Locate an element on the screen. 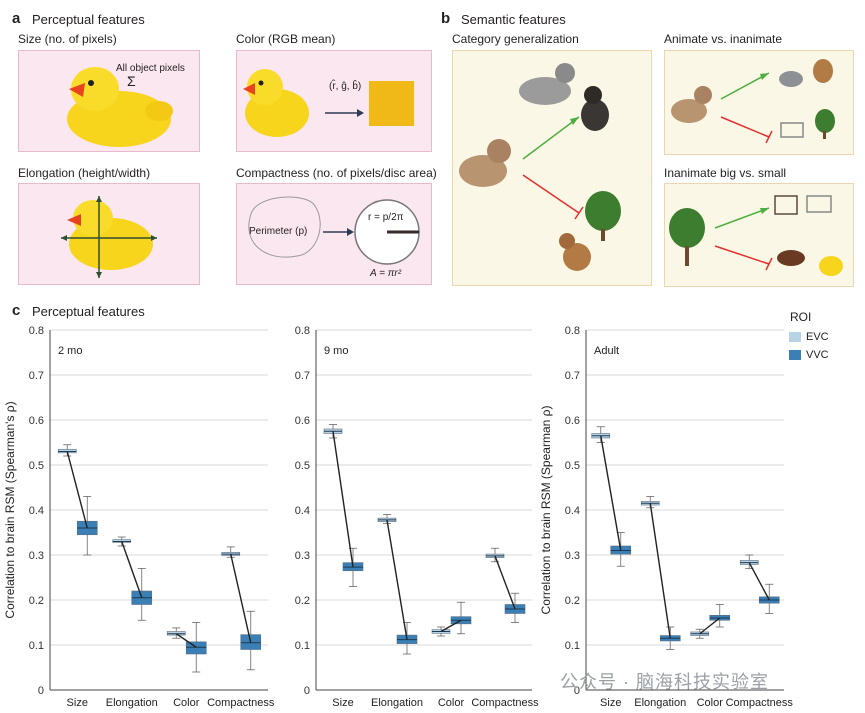 This screenshot has height=713, width=865. legend-label-vvc: VVC is located at coordinates (817, 355).